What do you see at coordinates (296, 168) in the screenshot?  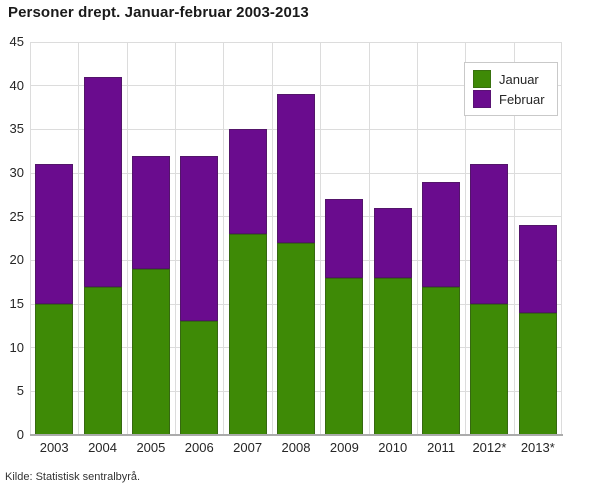 I see `bar-2008-februar` at bounding box center [296, 168].